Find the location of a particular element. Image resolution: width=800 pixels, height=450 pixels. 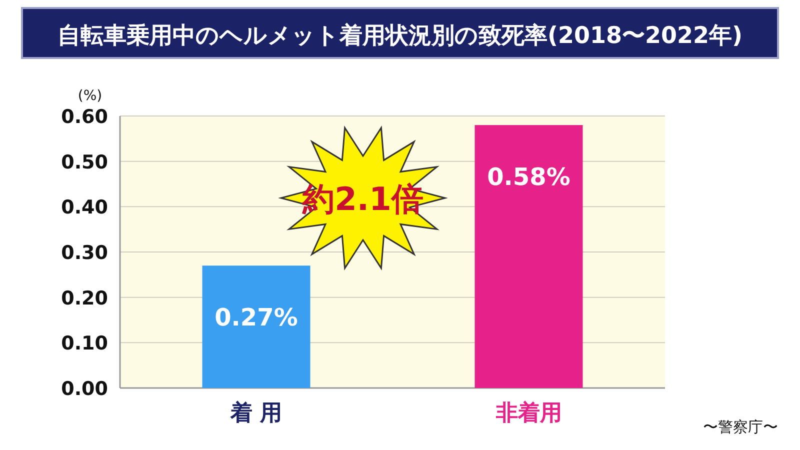

y-tick-label: 0.40 is located at coordinates (84, 207).